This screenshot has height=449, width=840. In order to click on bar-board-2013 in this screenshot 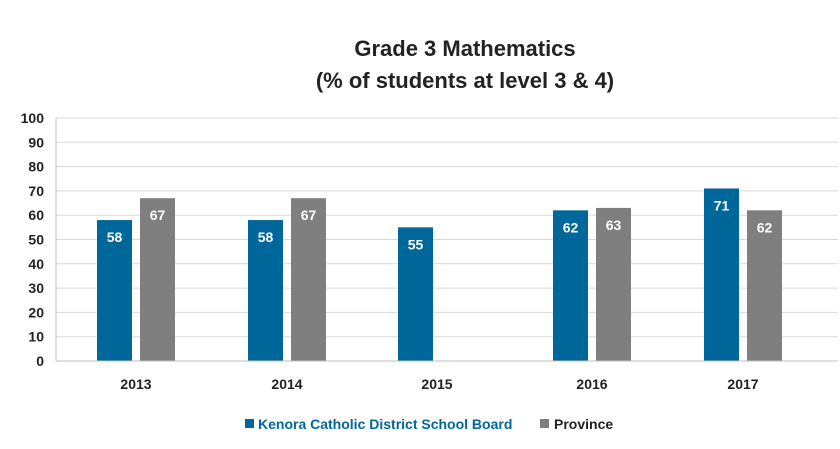, I will do `click(114, 290)`.